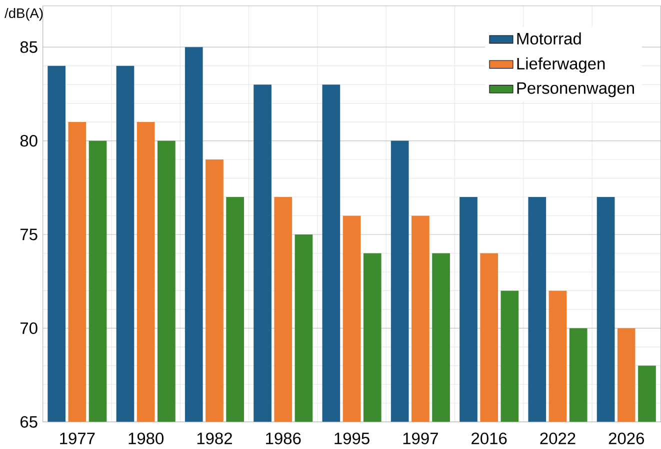 The image size is (661, 449). What do you see at coordinates (29, 141) in the screenshot?
I see `y-tick-label: 80` at bounding box center [29, 141].